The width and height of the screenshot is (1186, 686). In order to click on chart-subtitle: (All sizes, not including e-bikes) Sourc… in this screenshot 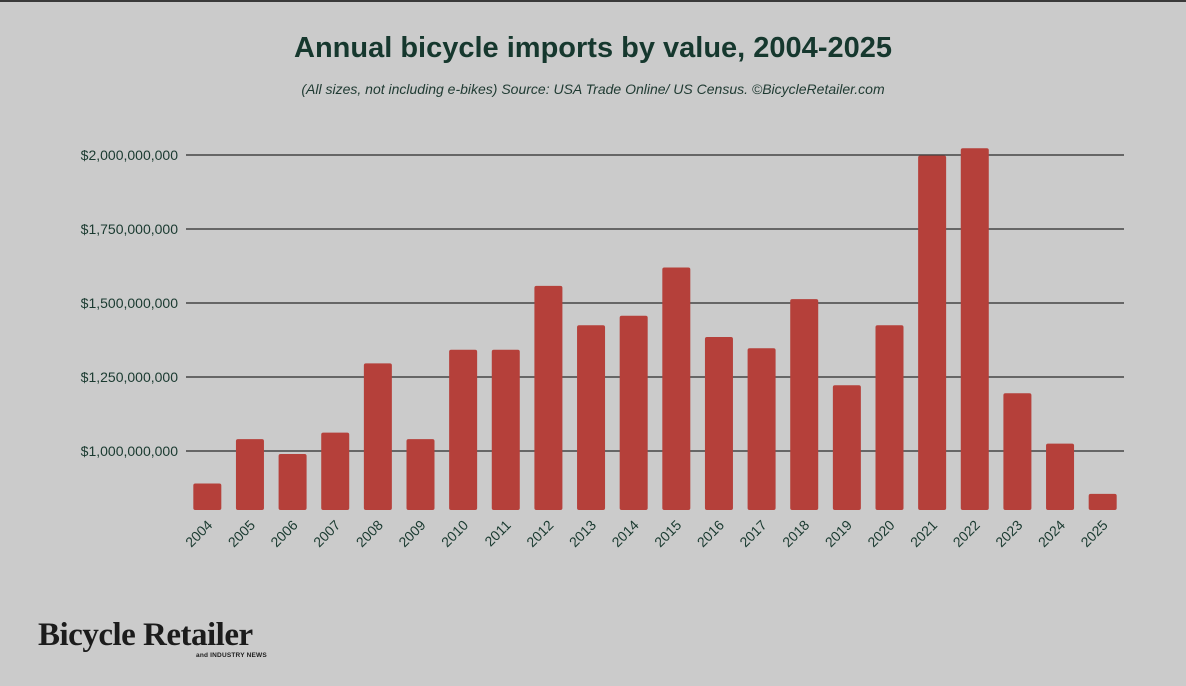, I will do `click(593, 89)`.